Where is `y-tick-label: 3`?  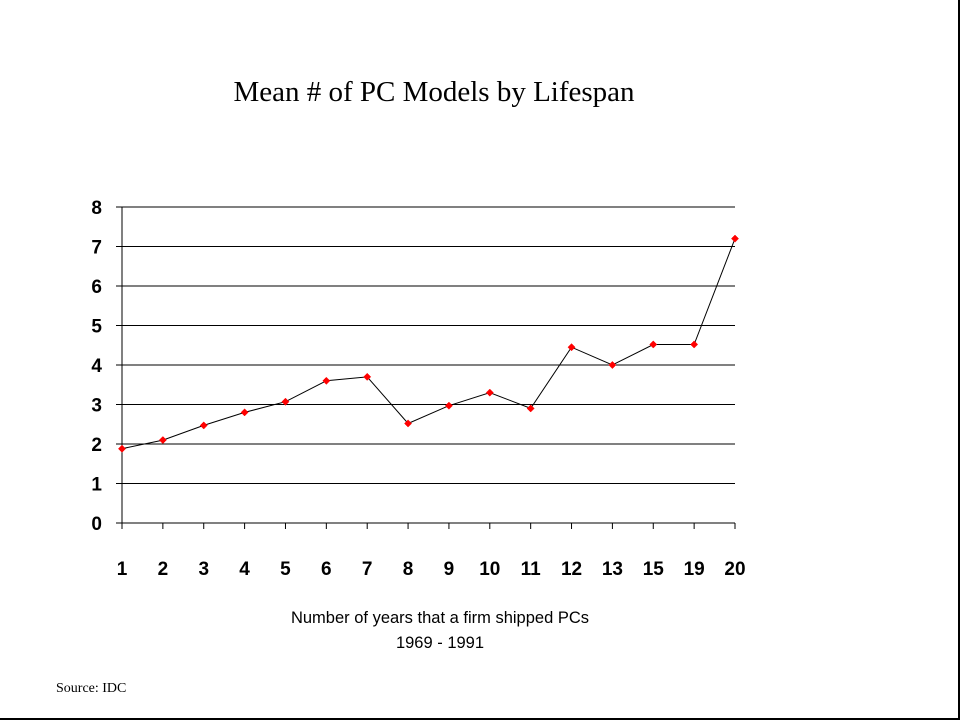
y-tick-label: 3 is located at coordinates (96, 406).